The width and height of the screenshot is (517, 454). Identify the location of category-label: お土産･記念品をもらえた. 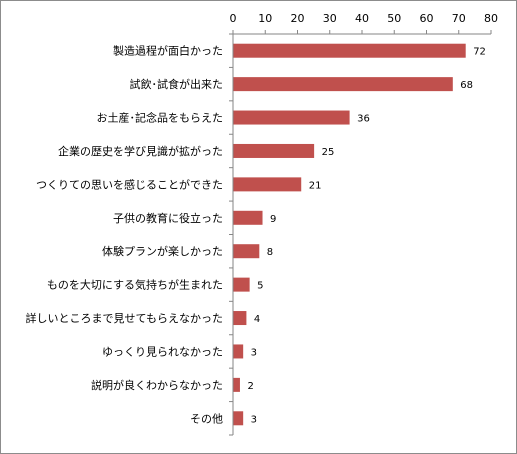
(160, 118).